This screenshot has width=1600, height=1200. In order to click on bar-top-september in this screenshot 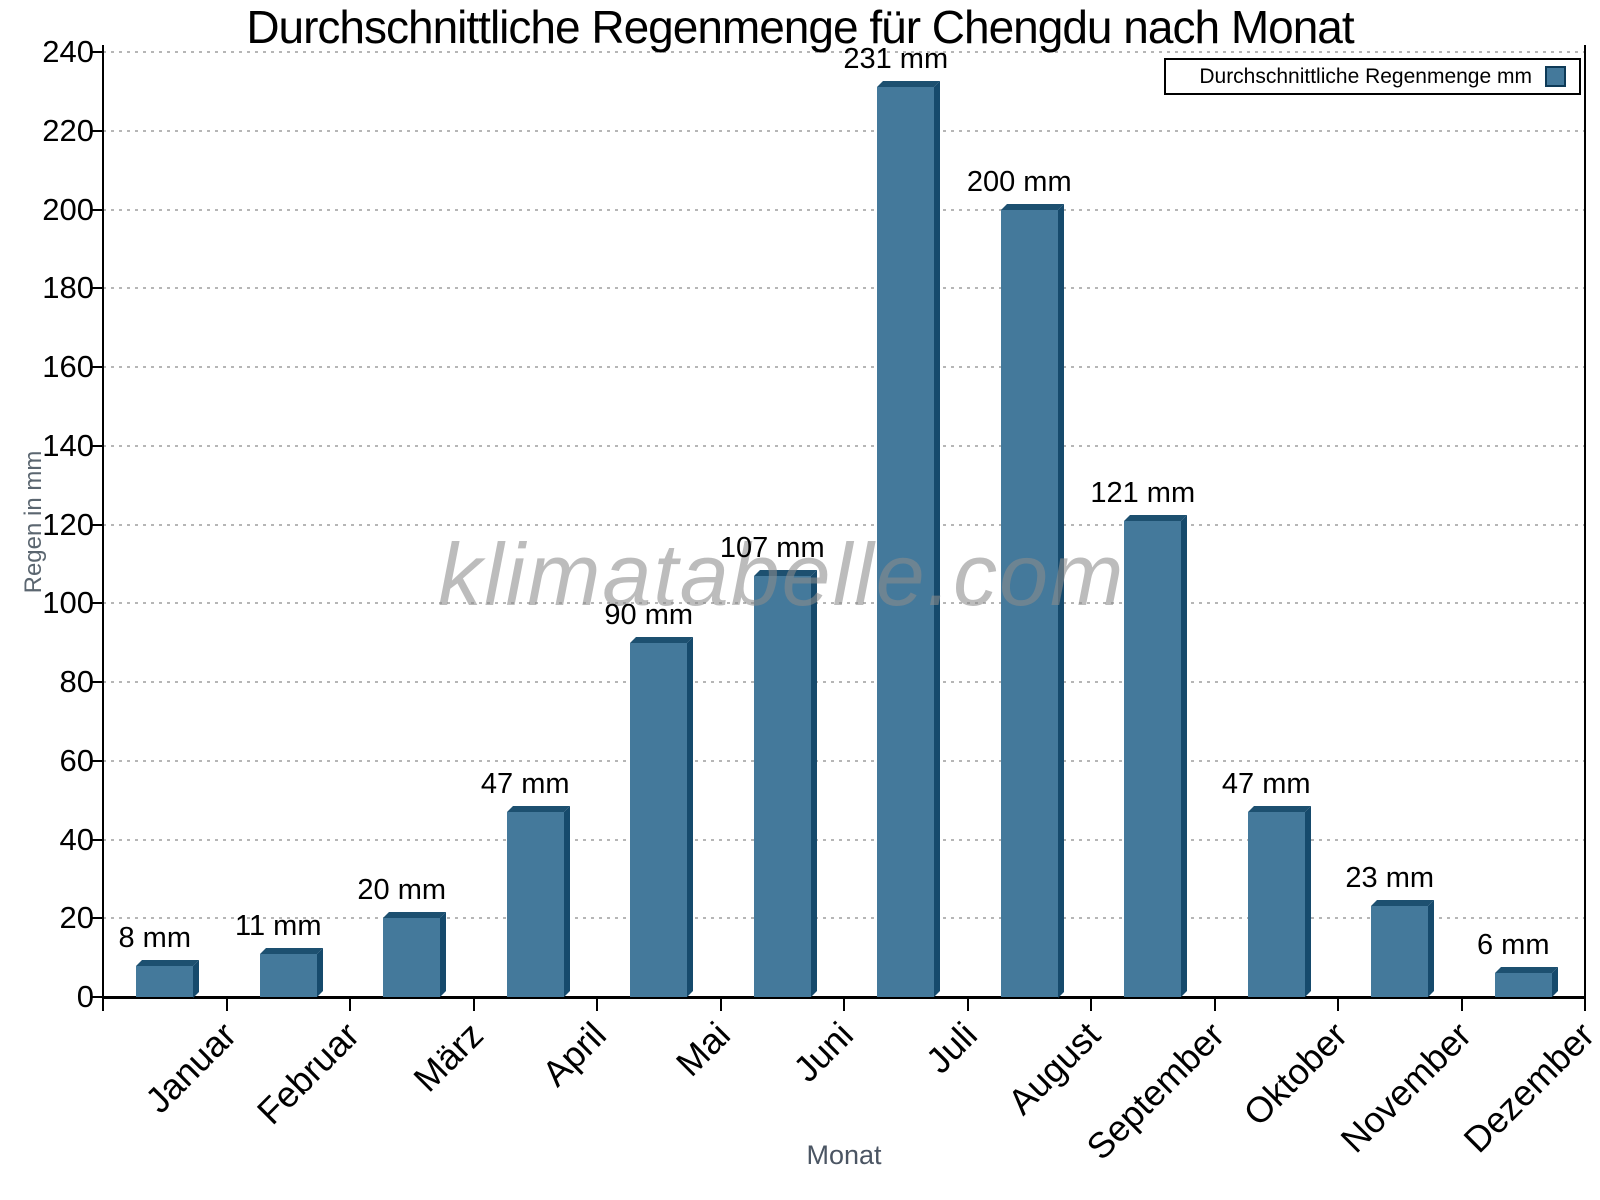, I will do `click(1156, 517)`.